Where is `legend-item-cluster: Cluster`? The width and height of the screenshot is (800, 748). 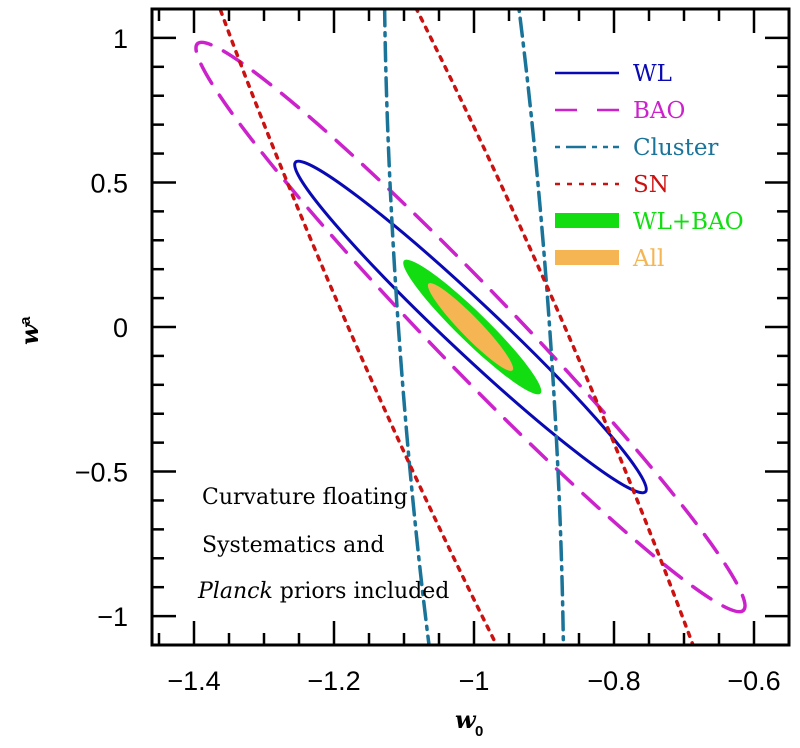
legend-item-cluster: Cluster is located at coordinates (636, 148).